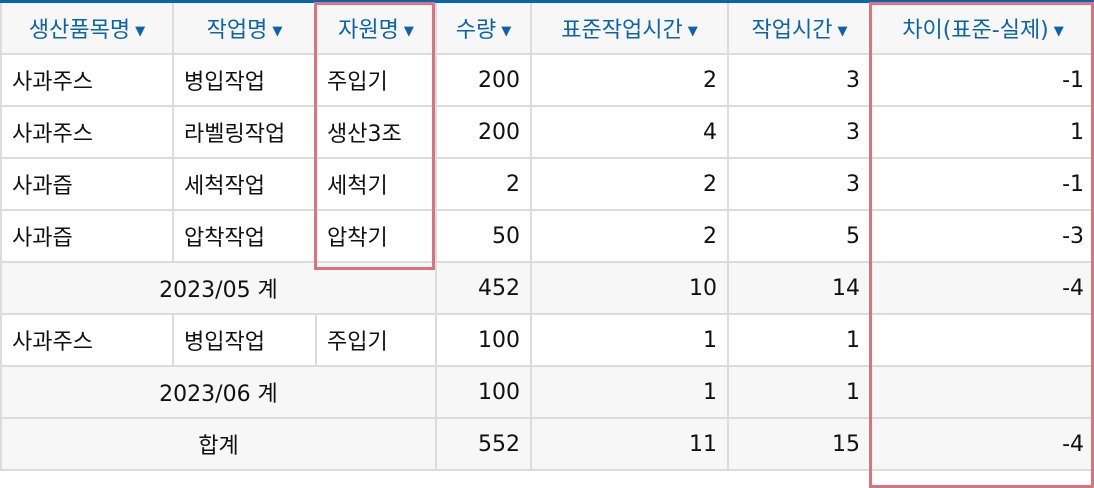 This screenshot has width=1094, height=488. Describe the element at coordinates (79, 30) in the screenshot. I see `column-label: 생산품목명` at that location.